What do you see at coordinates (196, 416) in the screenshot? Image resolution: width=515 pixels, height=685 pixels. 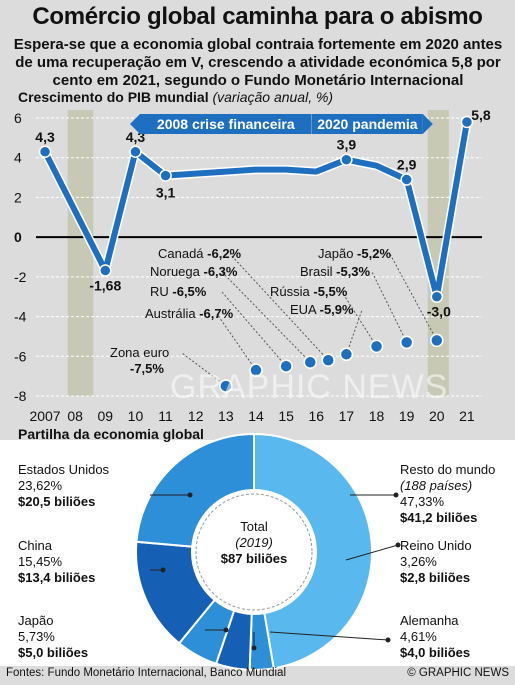 I see `x-tick-label: 12` at bounding box center [196, 416].